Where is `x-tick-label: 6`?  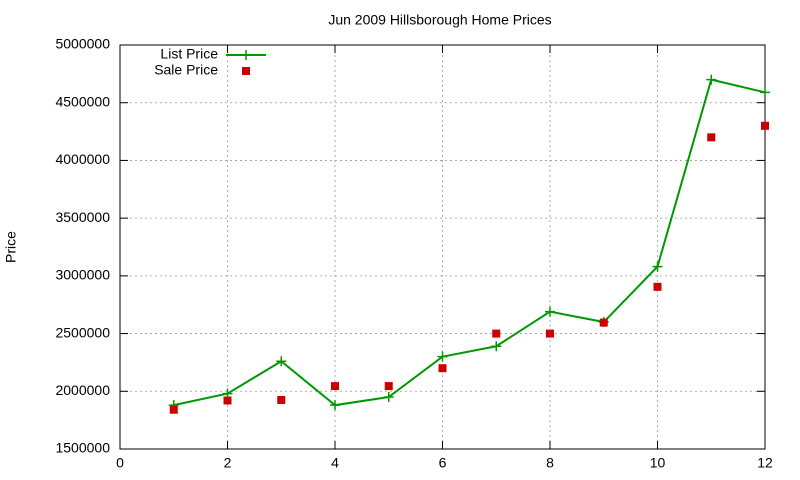 x-tick-label: 6 is located at coordinates (443, 463).